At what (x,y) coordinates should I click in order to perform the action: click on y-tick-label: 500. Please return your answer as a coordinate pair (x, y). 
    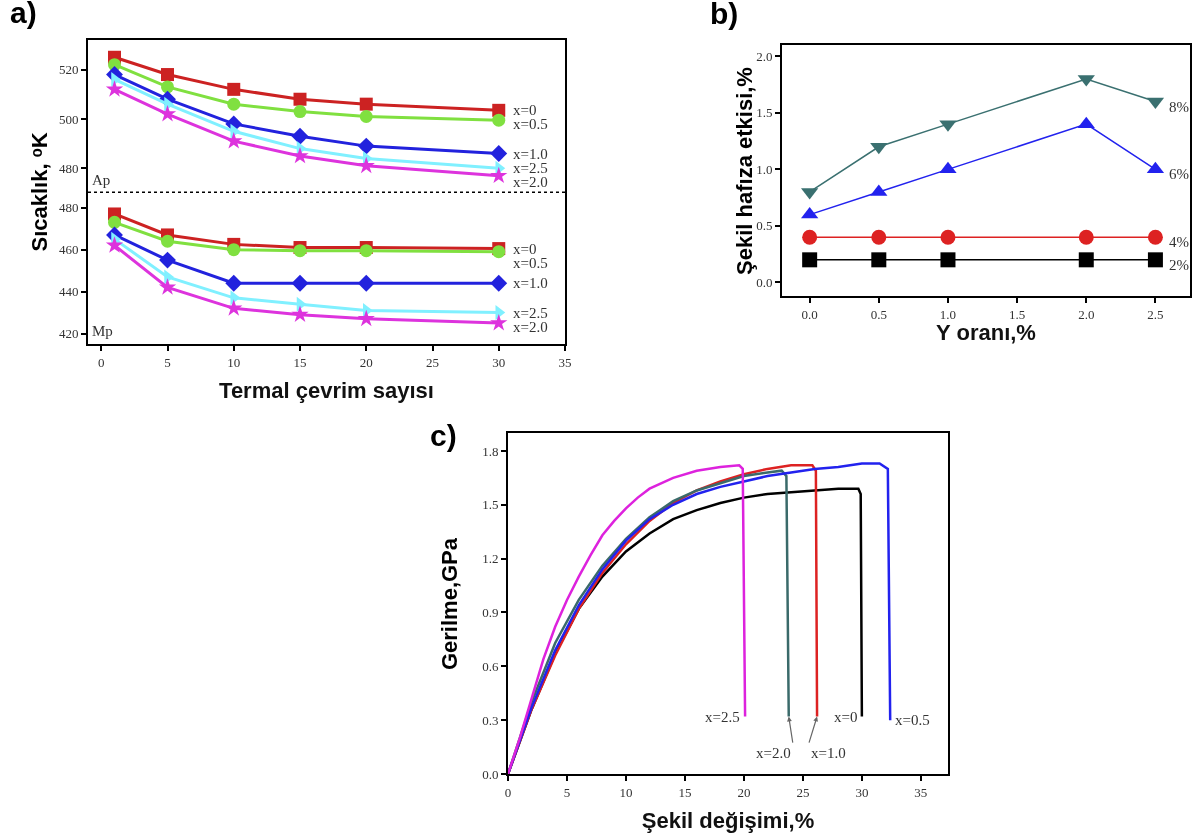
    Looking at the image, I should click on (68, 119).